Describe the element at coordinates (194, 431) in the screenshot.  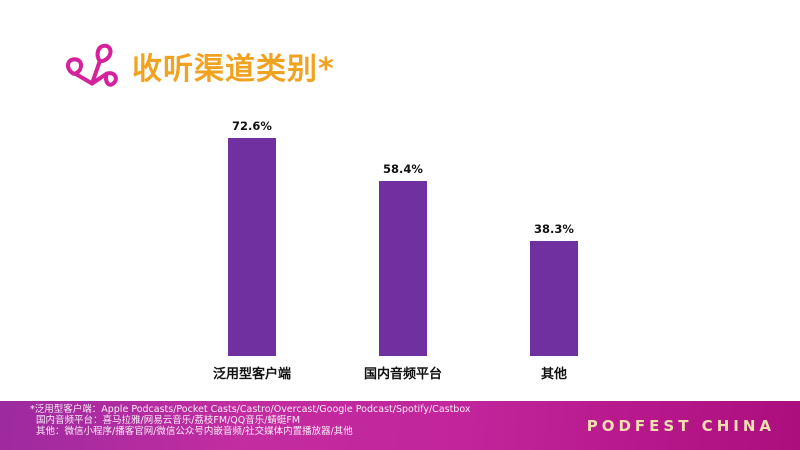
I see `footnote-line: 其他：微信小程序/播客官网/微信公众号内嵌音频/社交媒体内置播放器/其他` at that location.